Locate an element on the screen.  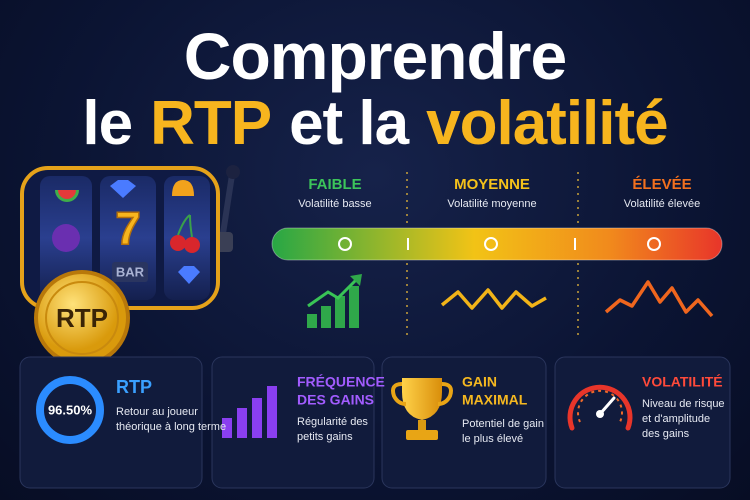
rtp-badge: 96.50% is located at coordinates (70, 409).